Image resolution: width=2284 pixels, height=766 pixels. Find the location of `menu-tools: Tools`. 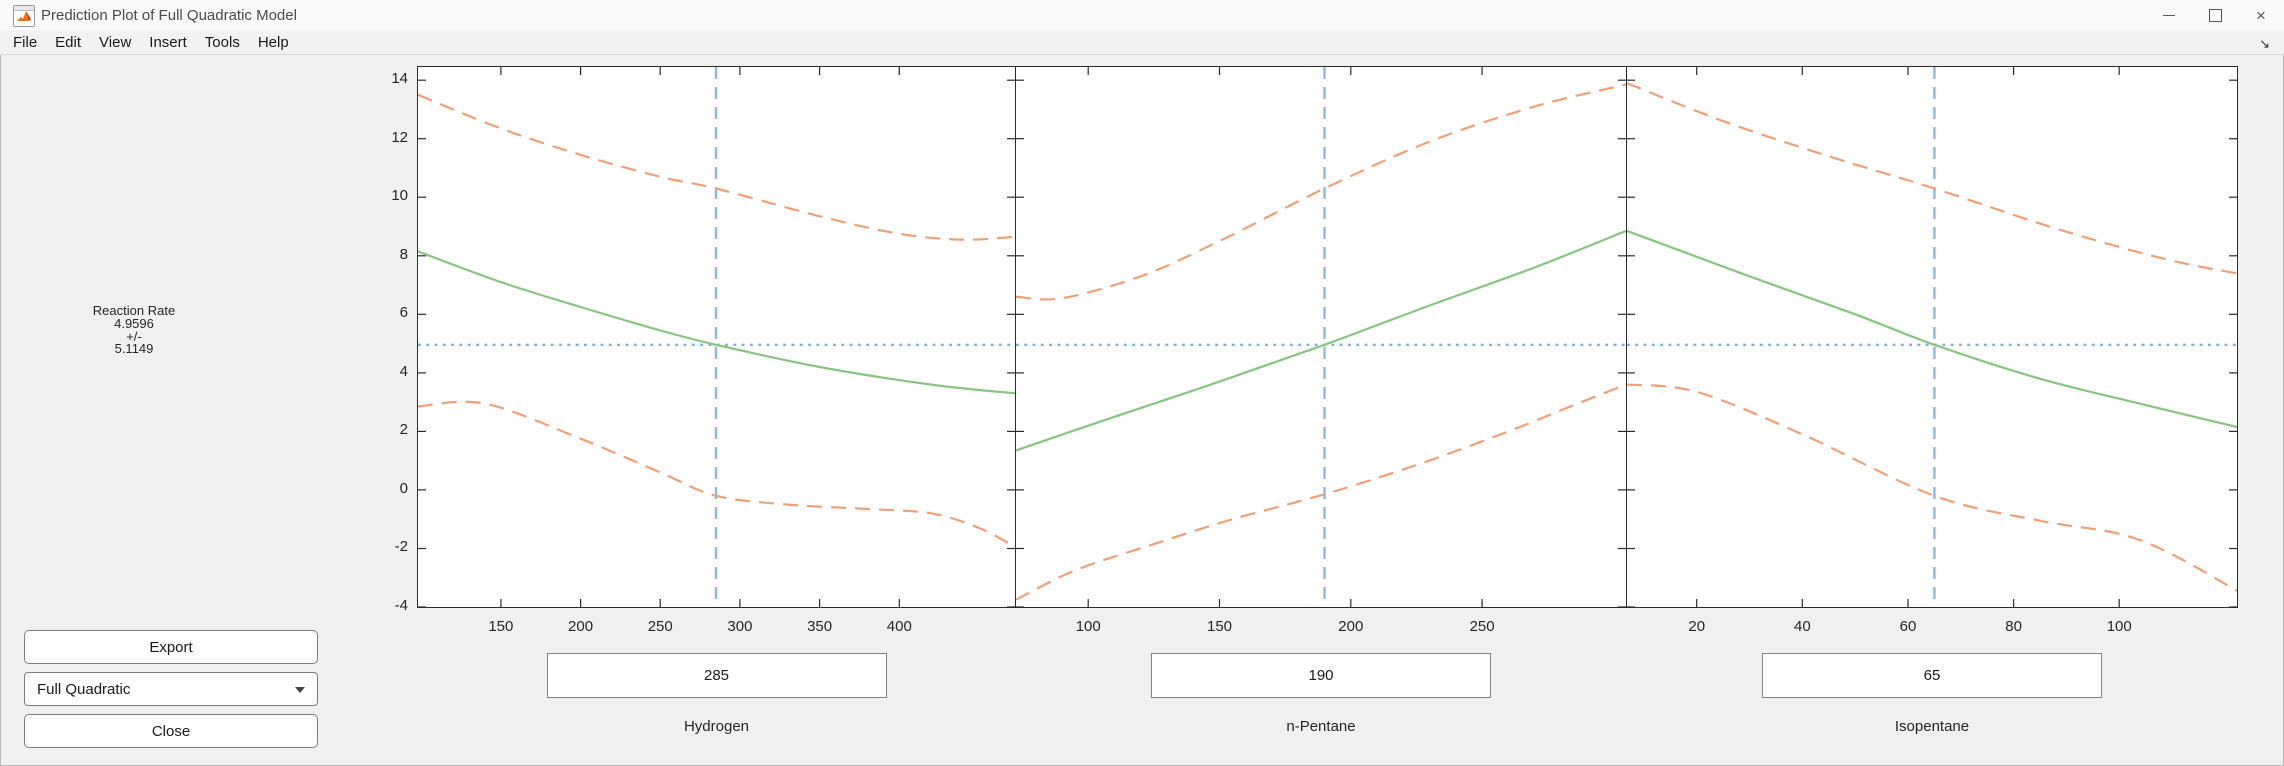

menu-tools: Tools is located at coordinates (222, 42).